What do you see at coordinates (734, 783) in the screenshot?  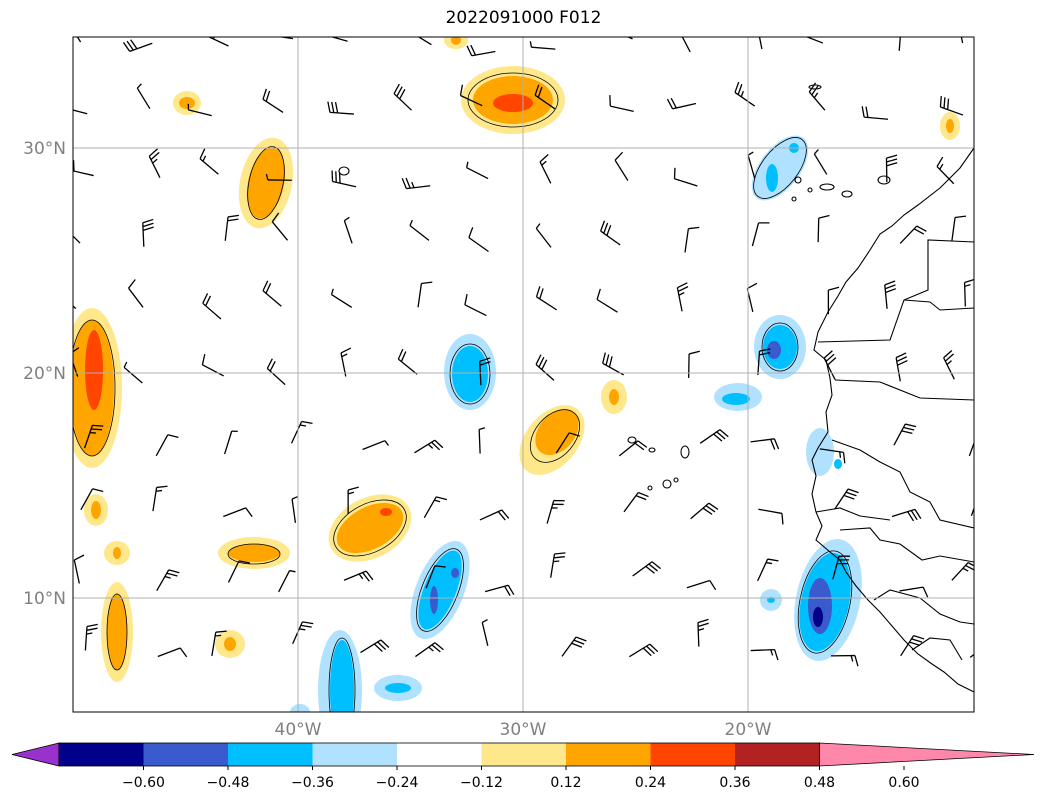 I see `colorbar-tick-label: 0.36` at bounding box center [734, 783].